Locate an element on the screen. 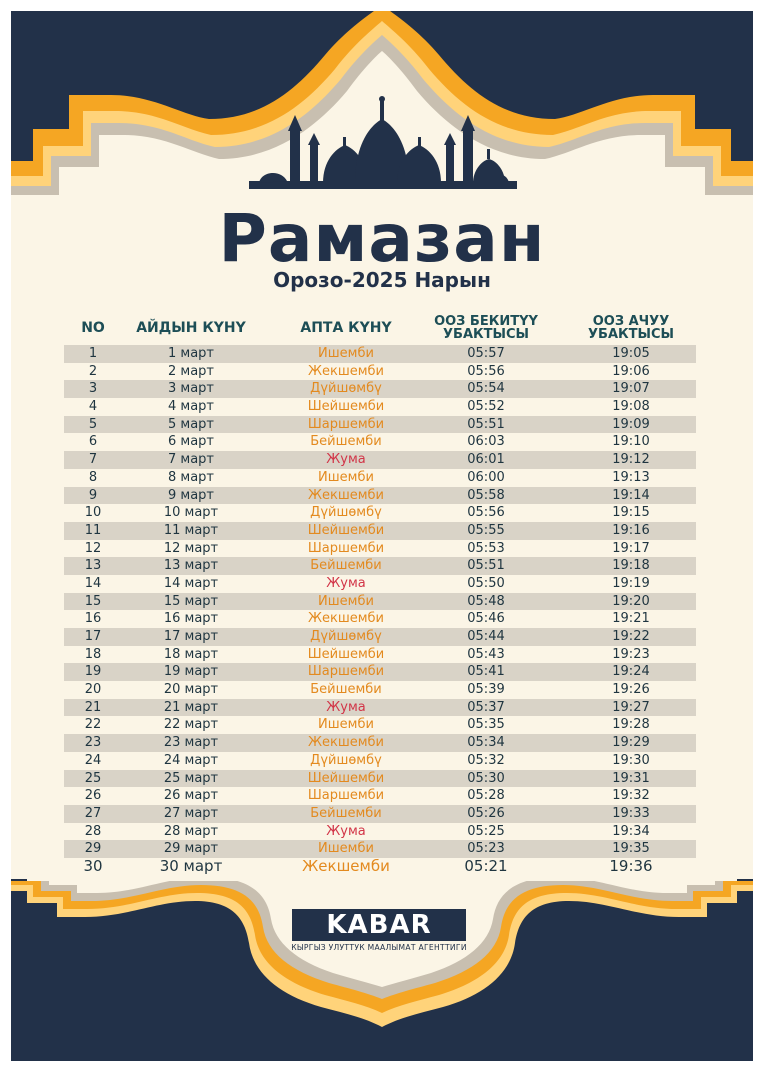  table-row: 2 2 март Жекшемби 05:56 19:06 is located at coordinates (382, 372).